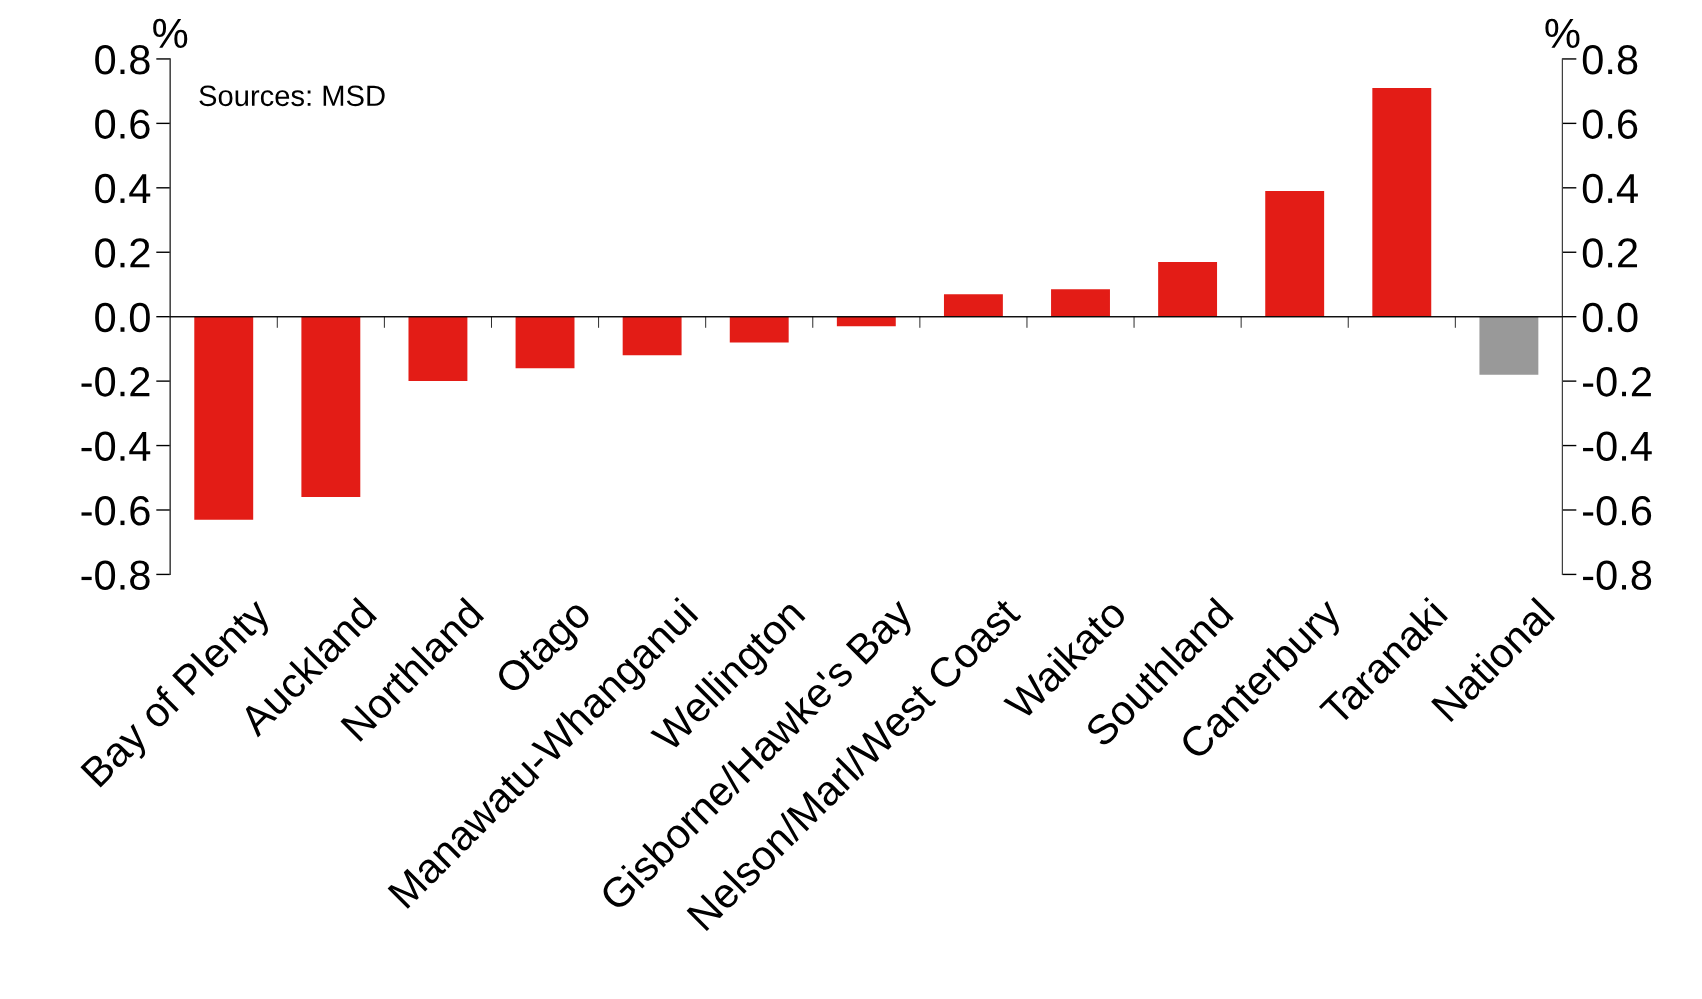  What do you see at coordinates (115, 382) in the screenshot?
I see `y-tick-label: -0.2` at bounding box center [115, 382].